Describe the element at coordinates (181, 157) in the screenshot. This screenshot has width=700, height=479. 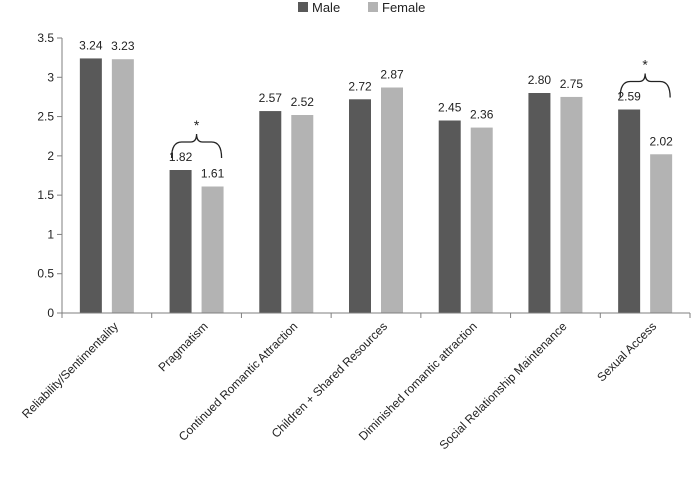
I see `data-label: 1.82` at that location.